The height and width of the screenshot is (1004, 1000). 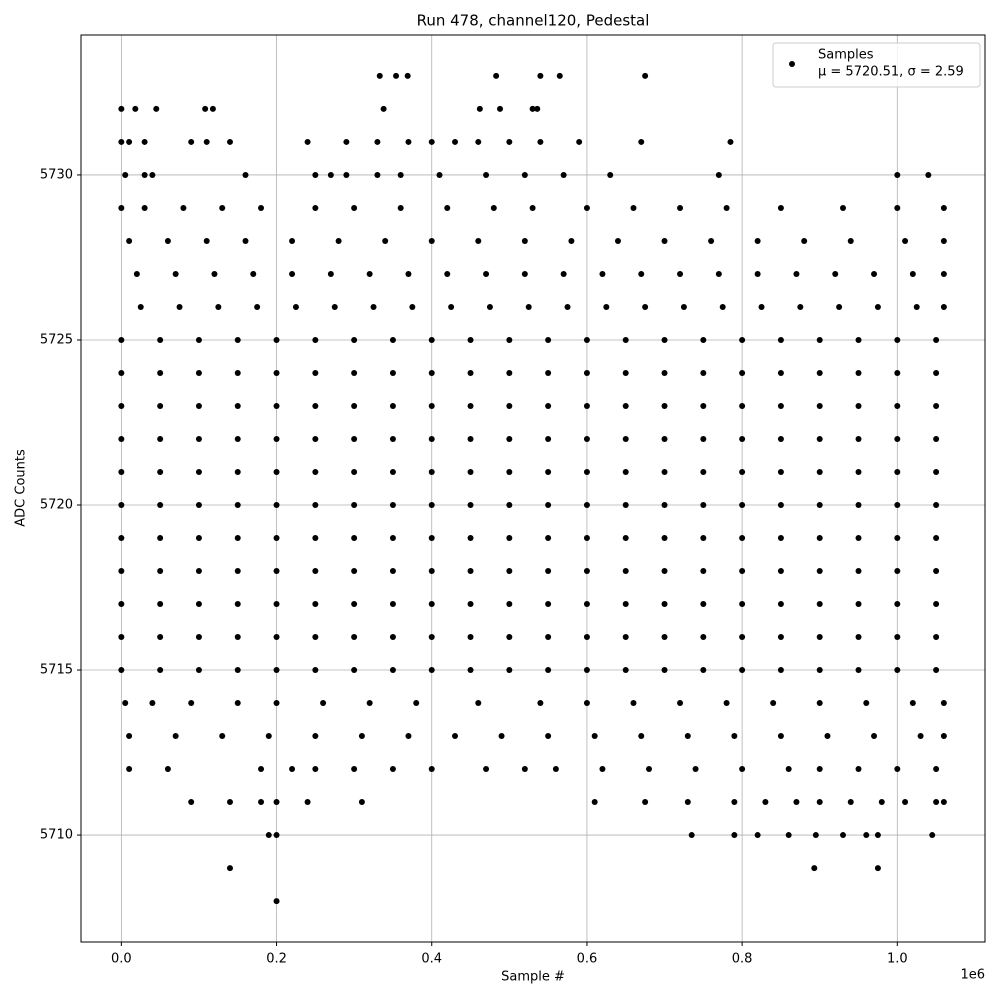 I want to click on legend-note: μ = 5720.51, σ = 2.59, so click(x=891, y=72).